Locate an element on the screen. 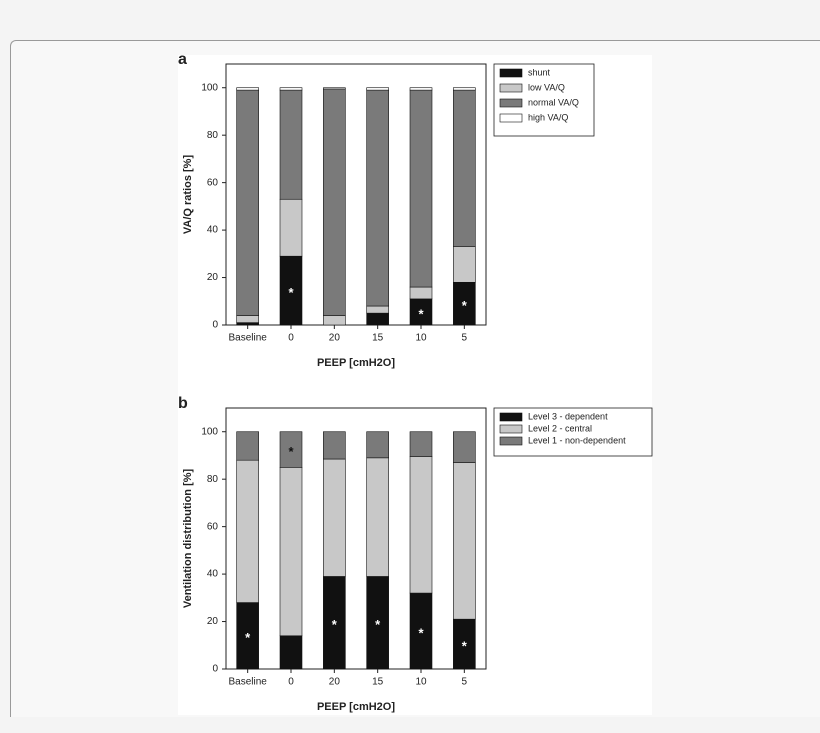  y-axis-label: VA/Q ratios [%] is located at coordinates (188, 195).